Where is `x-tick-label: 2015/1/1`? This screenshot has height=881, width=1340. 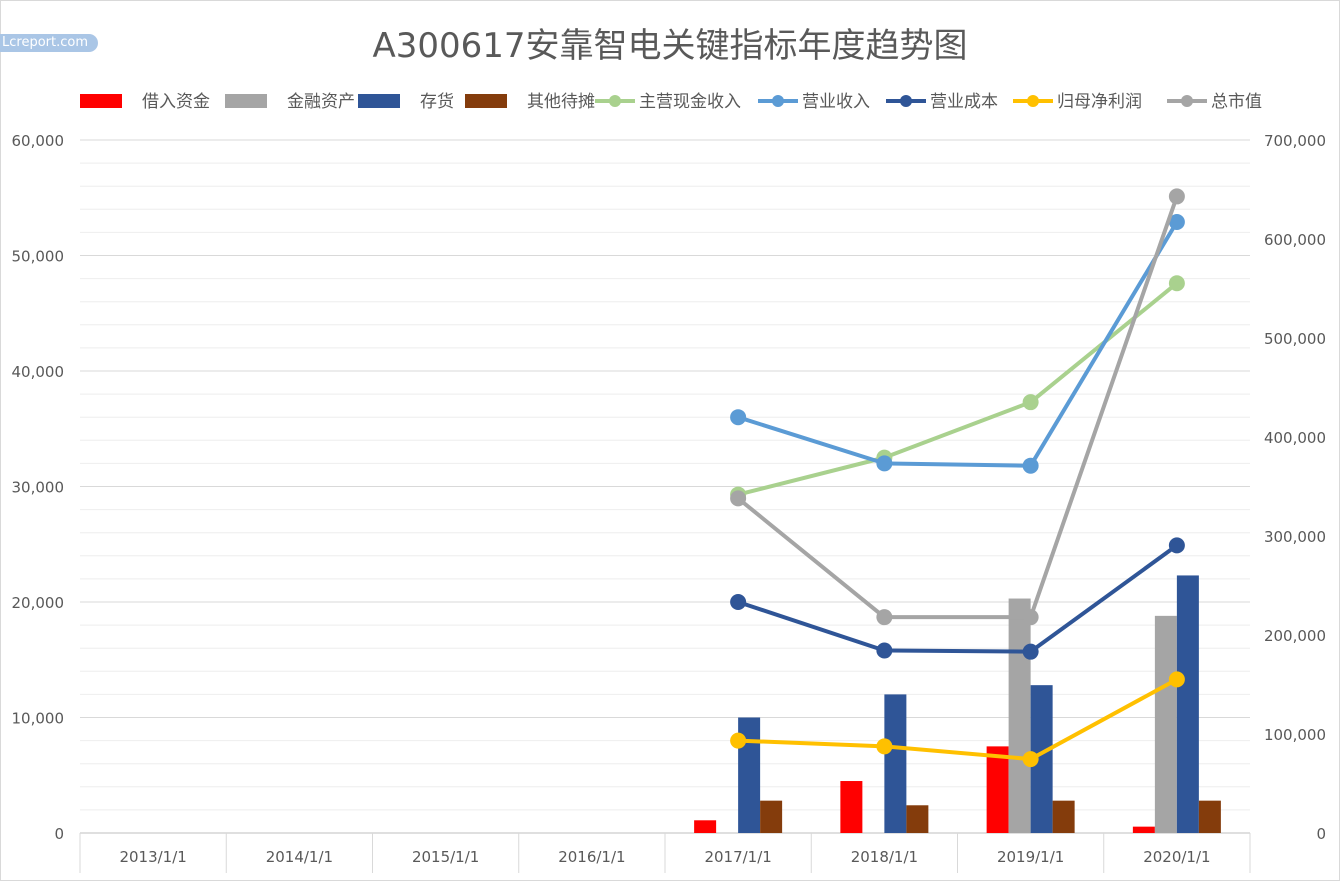
x-tick-label: 2015/1/1 is located at coordinates (445, 857).